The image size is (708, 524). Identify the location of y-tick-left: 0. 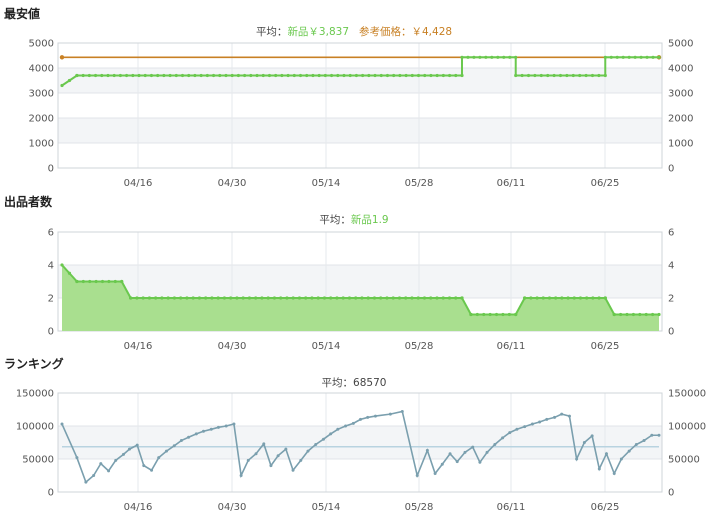
(51, 493).